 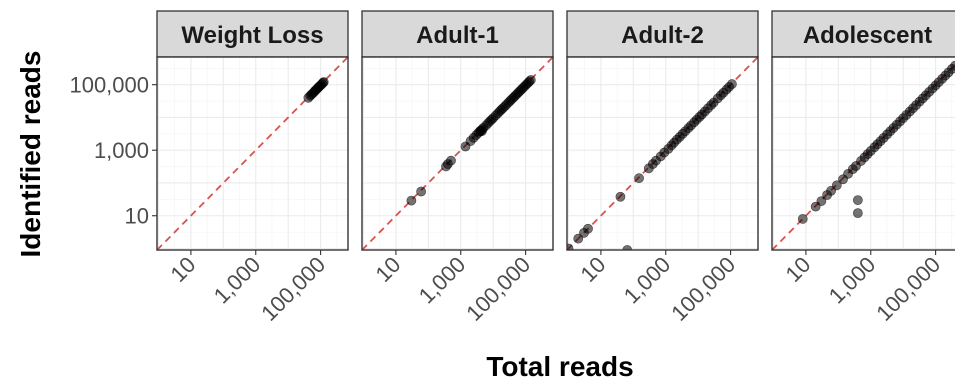 I want to click on y-tick-label: 100,000, so click(x=109, y=85).